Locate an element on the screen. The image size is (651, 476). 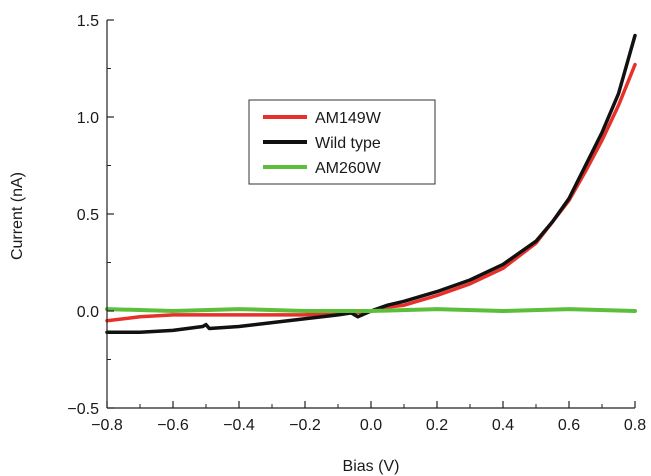
x-tick-label: −0.6 is located at coordinates (173, 425).